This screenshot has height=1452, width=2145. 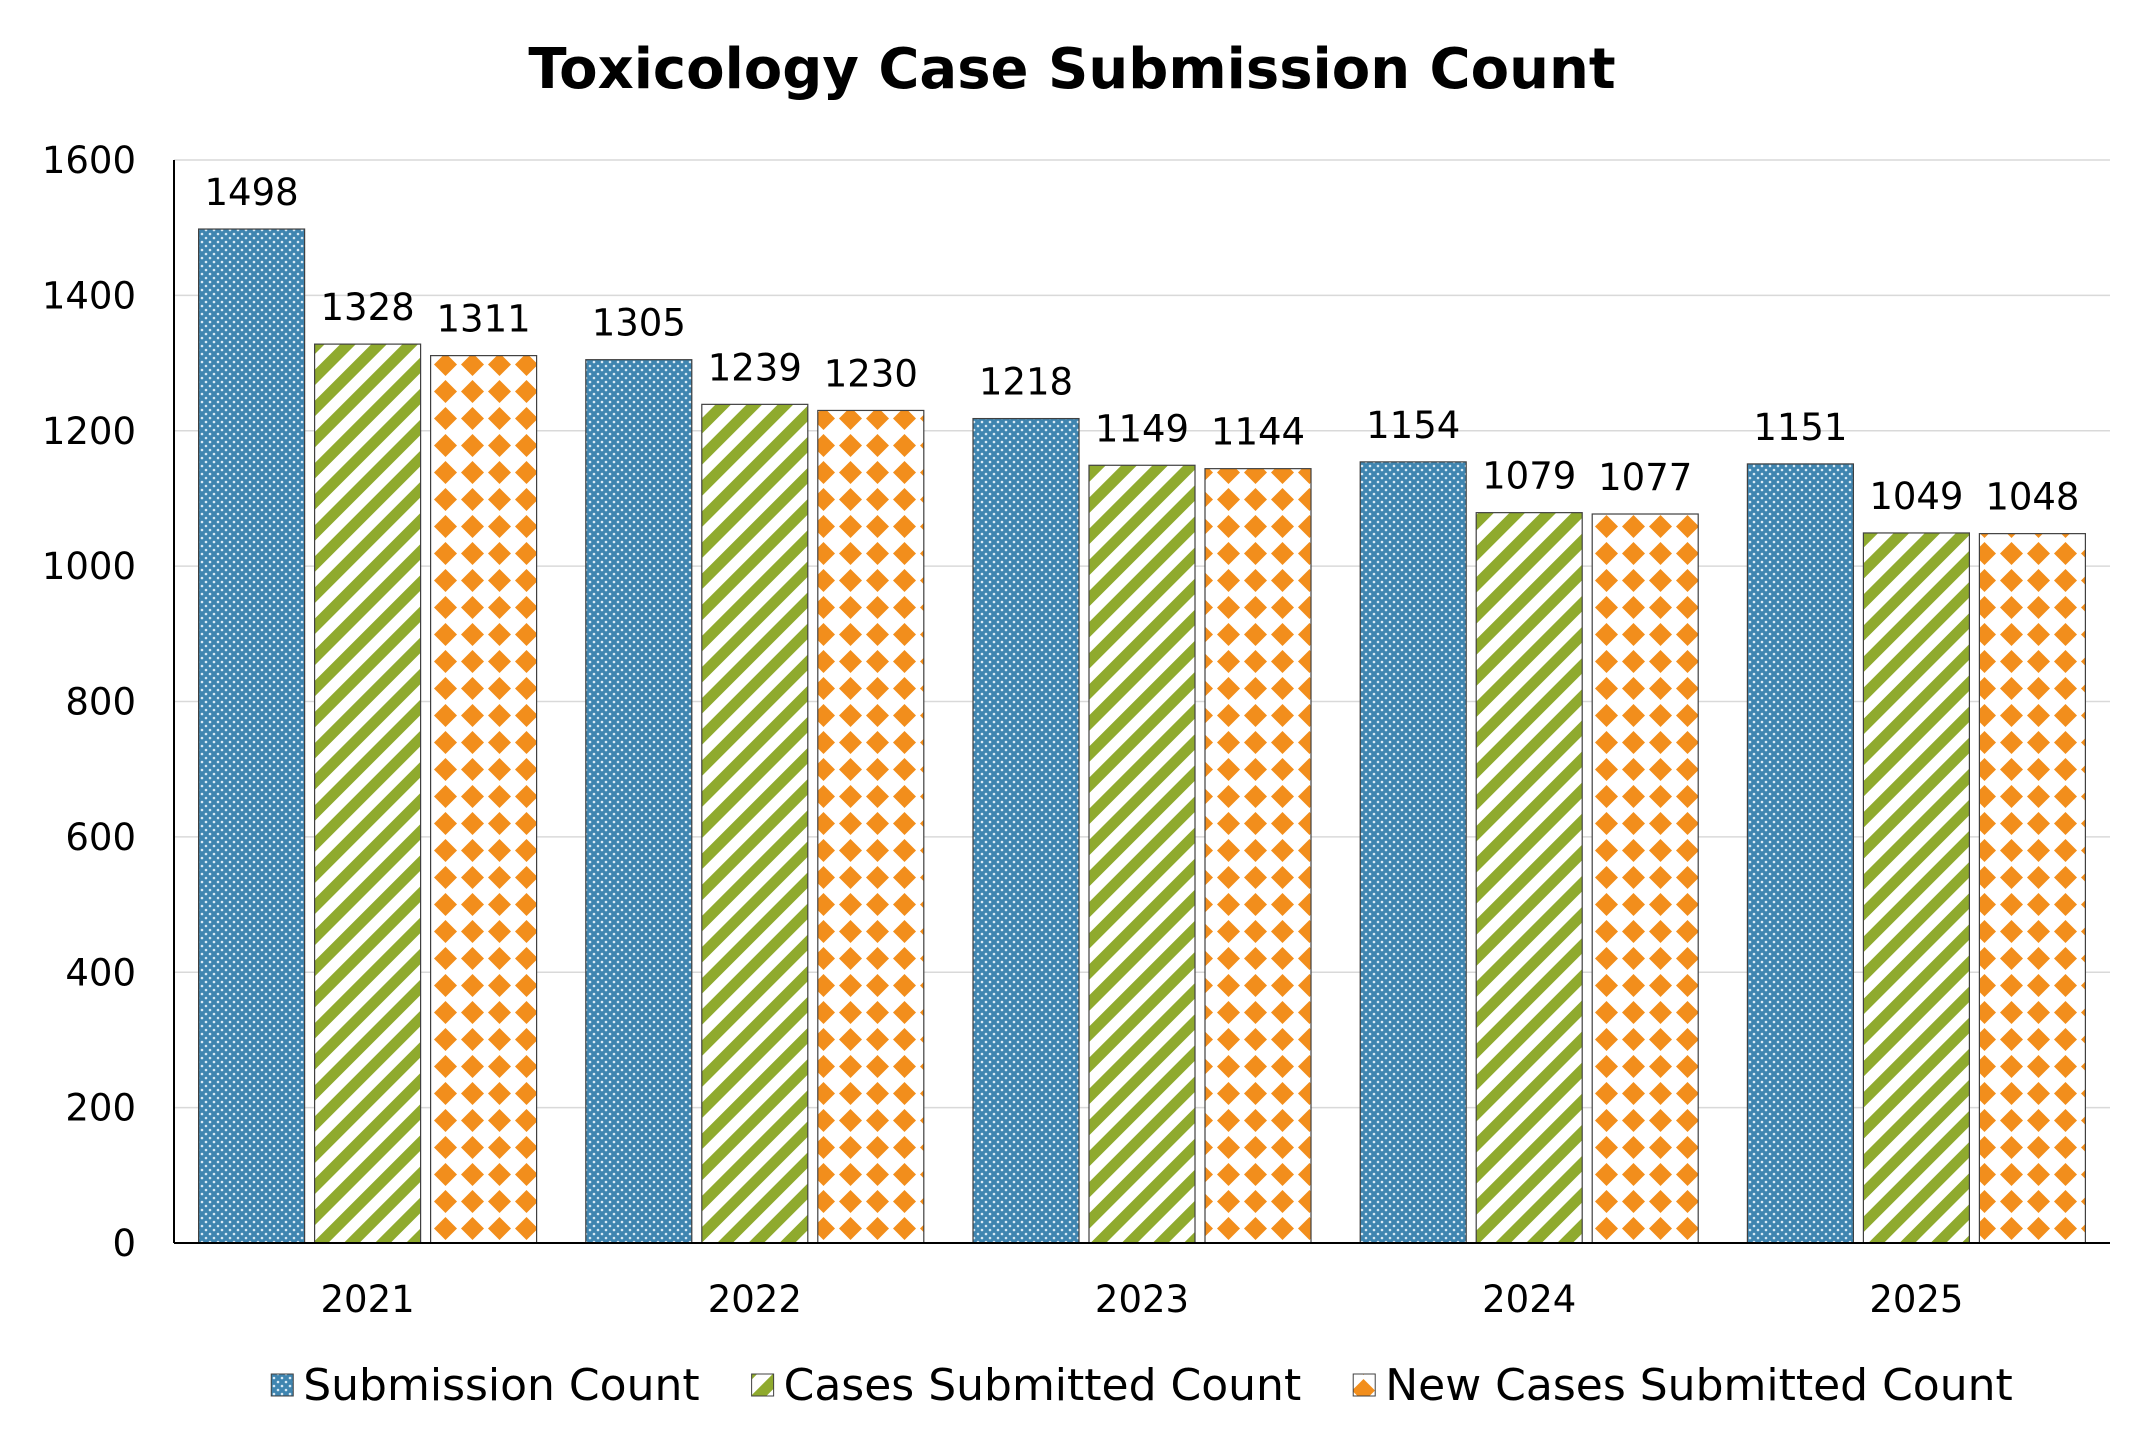 What do you see at coordinates (1645, 477) in the screenshot?
I see `data-label: 1077` at bounding box center [1645, 477].